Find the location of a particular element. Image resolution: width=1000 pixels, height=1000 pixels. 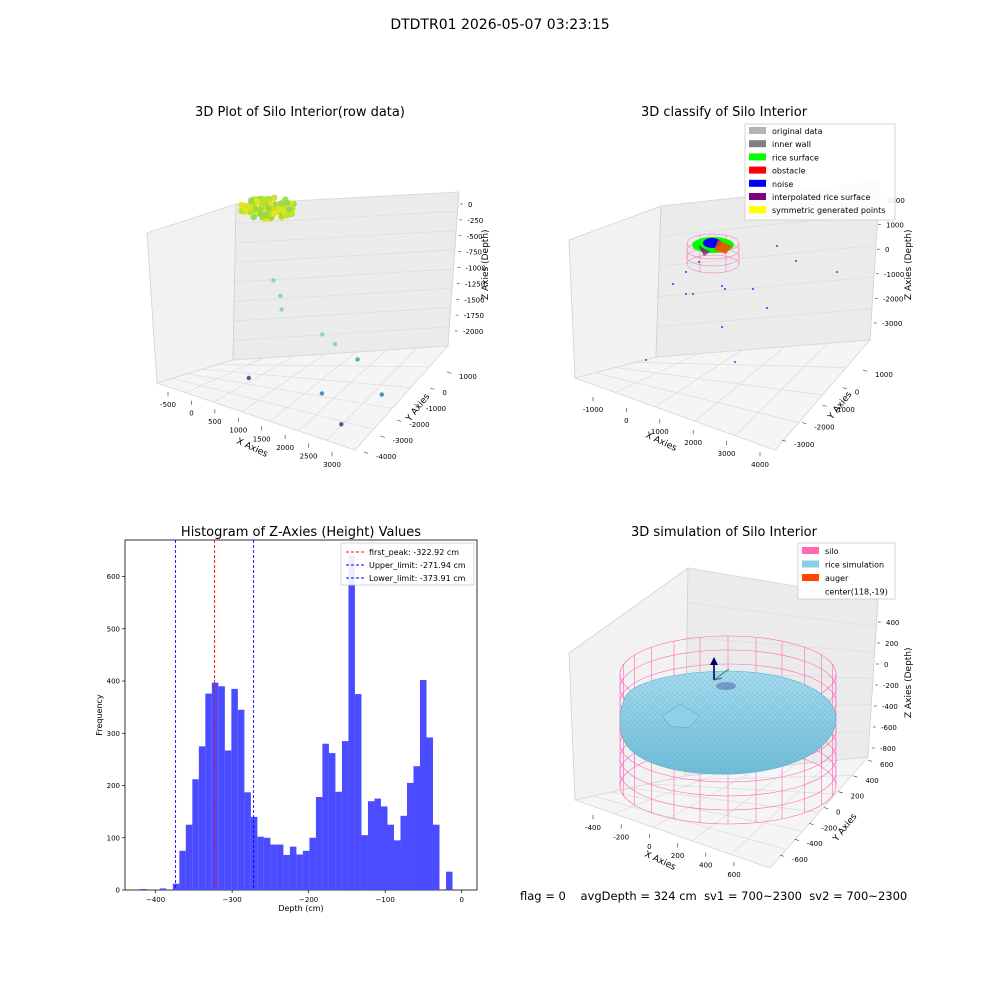

classify-x-tick-label: 3000 is located at coordinates (727, 454).